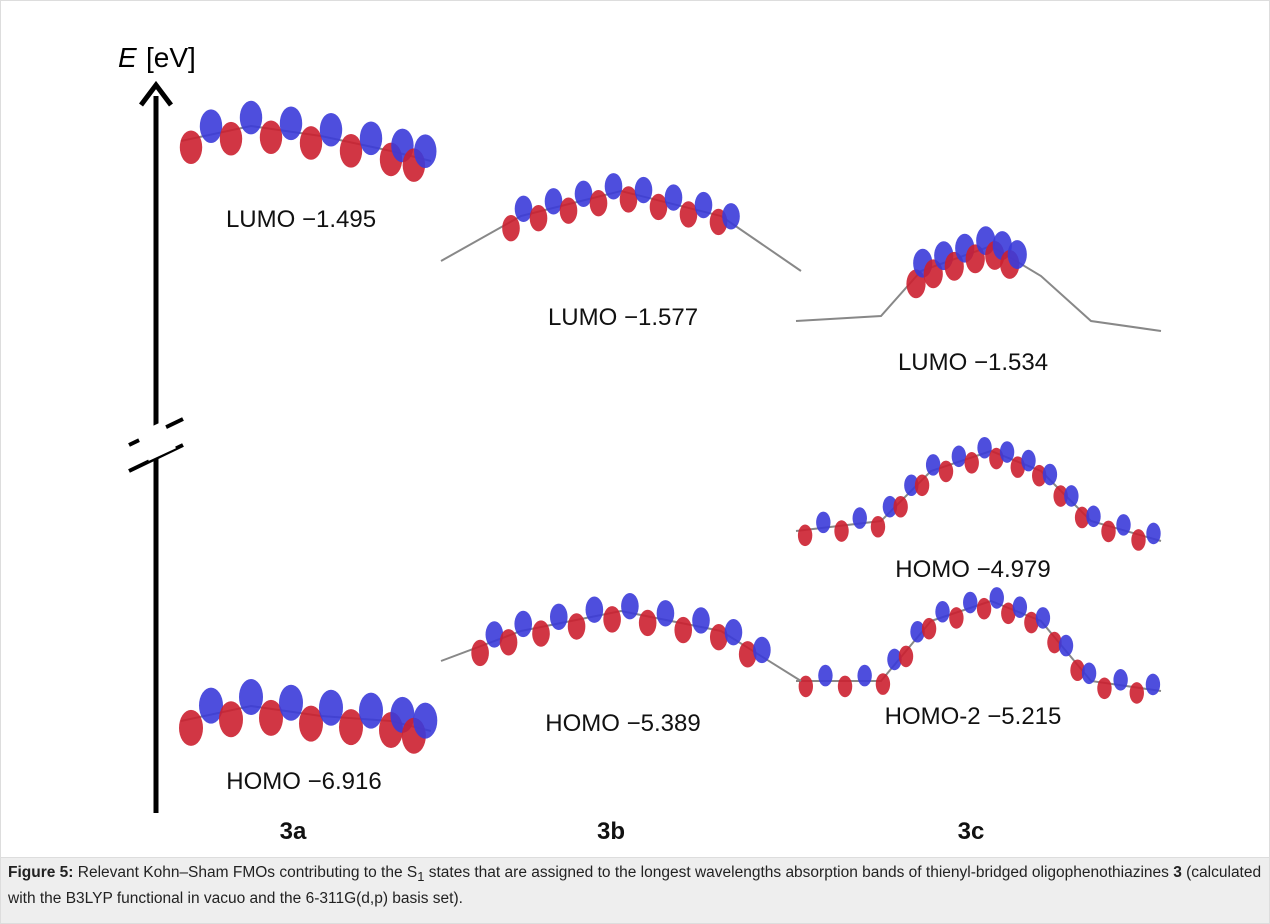 The width and height of the screenshot is (1270, 924). What do you see at coordinates (293, 831) in the screenshot?
I see `compound-label: 3a` at bounding box center [293, 831].